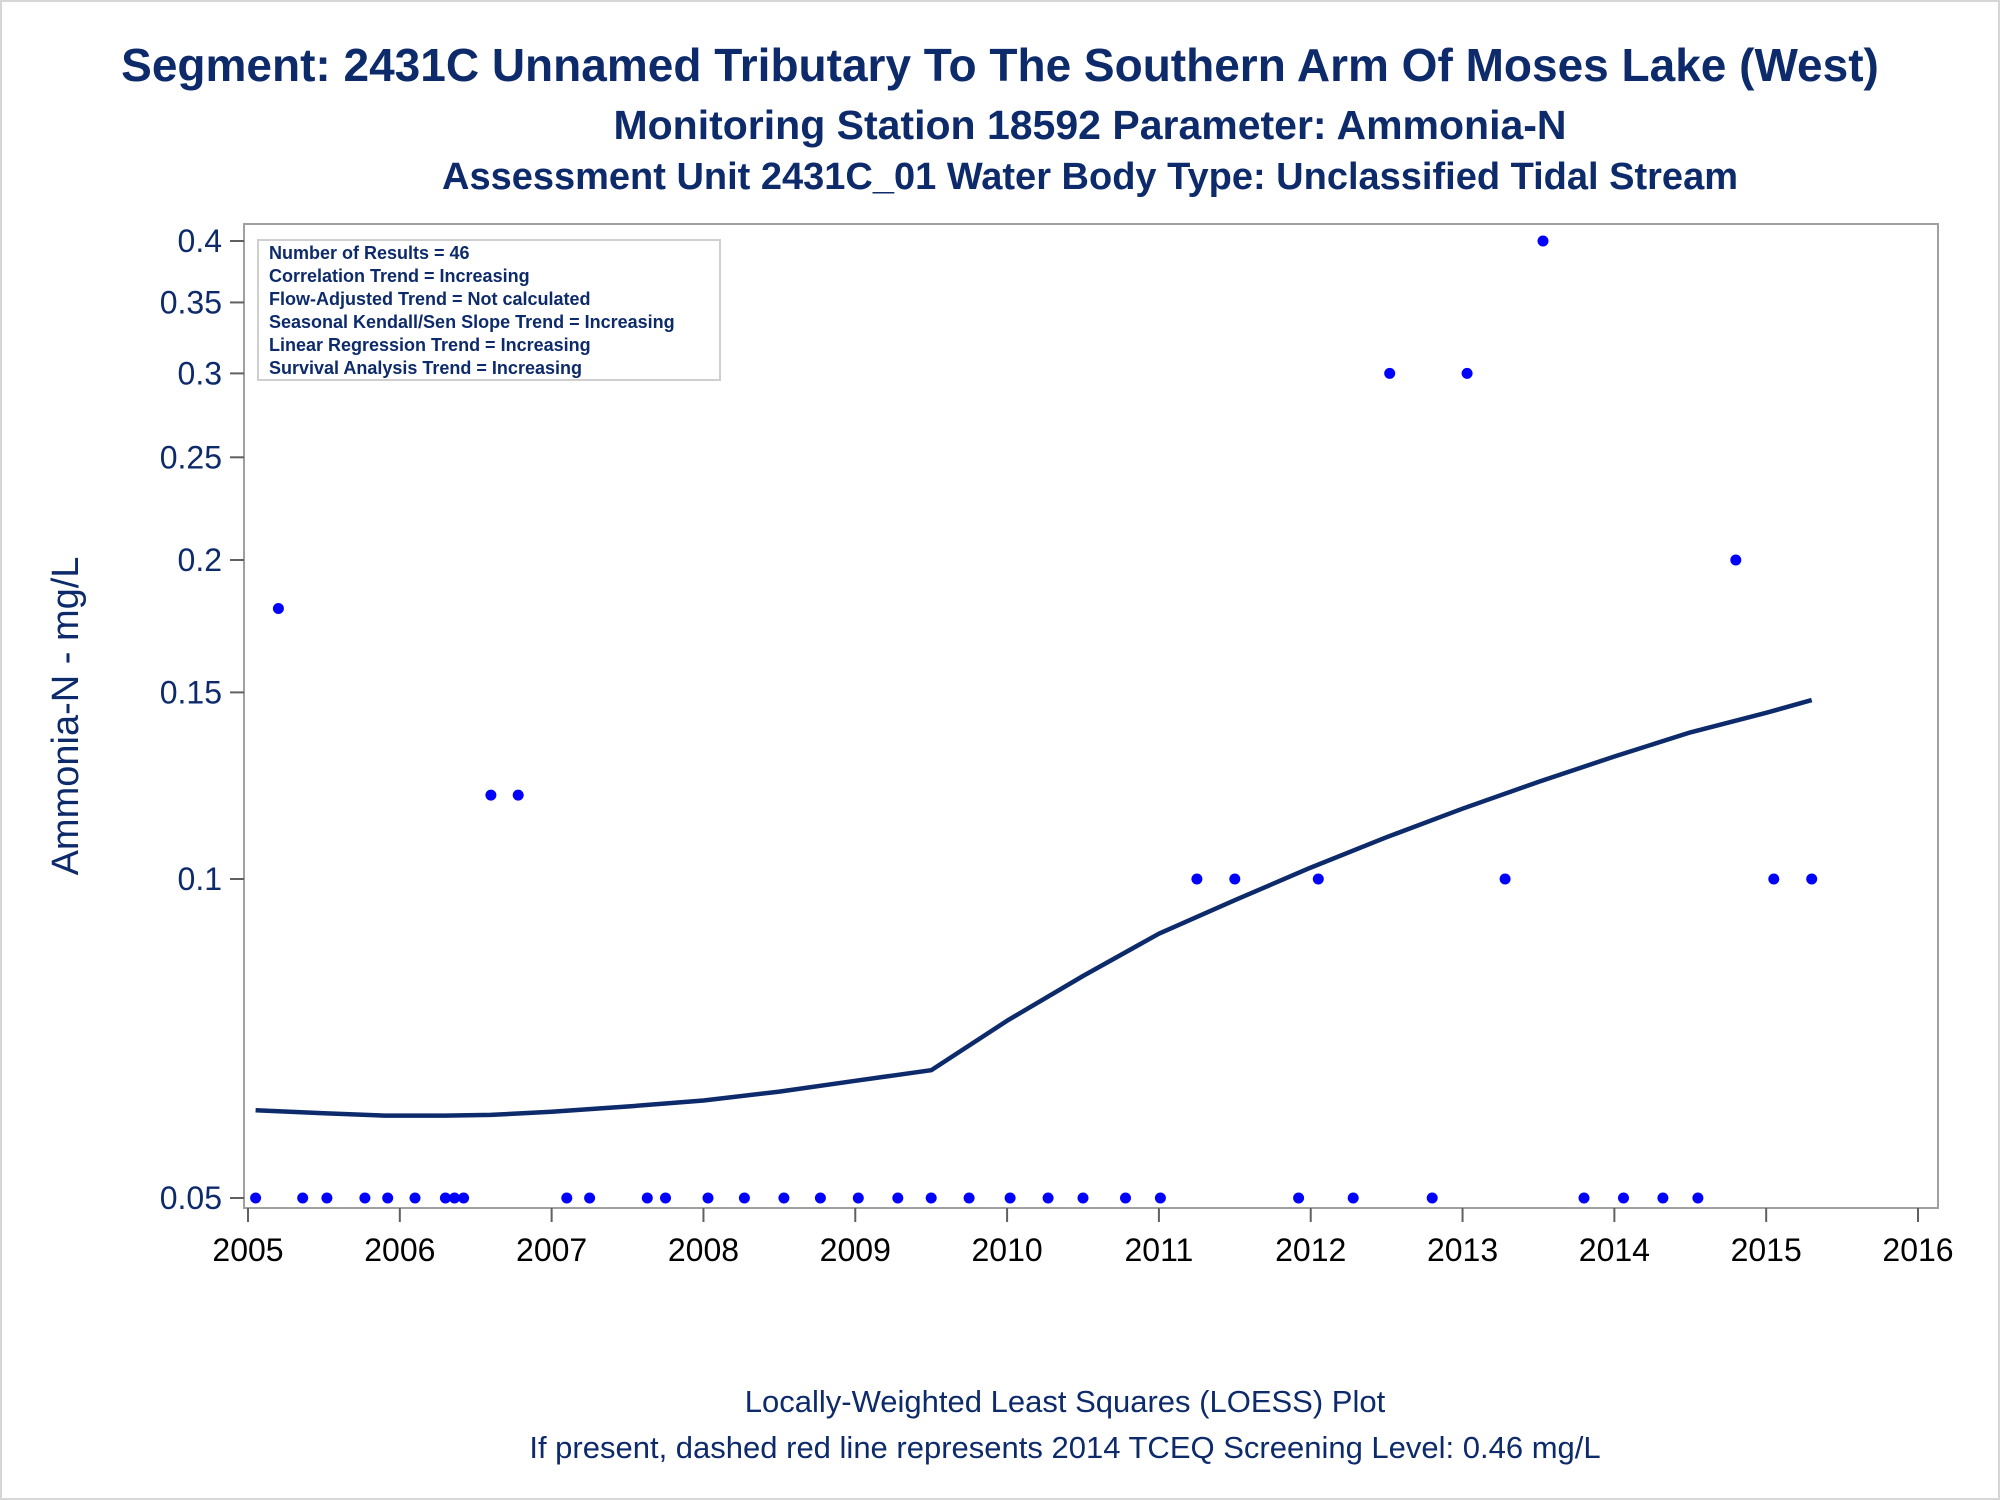 This screenshot has width=2000, height=1500. What do you see at coordinates (200, 373) in the screenshot?
I see `y-tick-label: 0.3` at bounding box center [200, 373].